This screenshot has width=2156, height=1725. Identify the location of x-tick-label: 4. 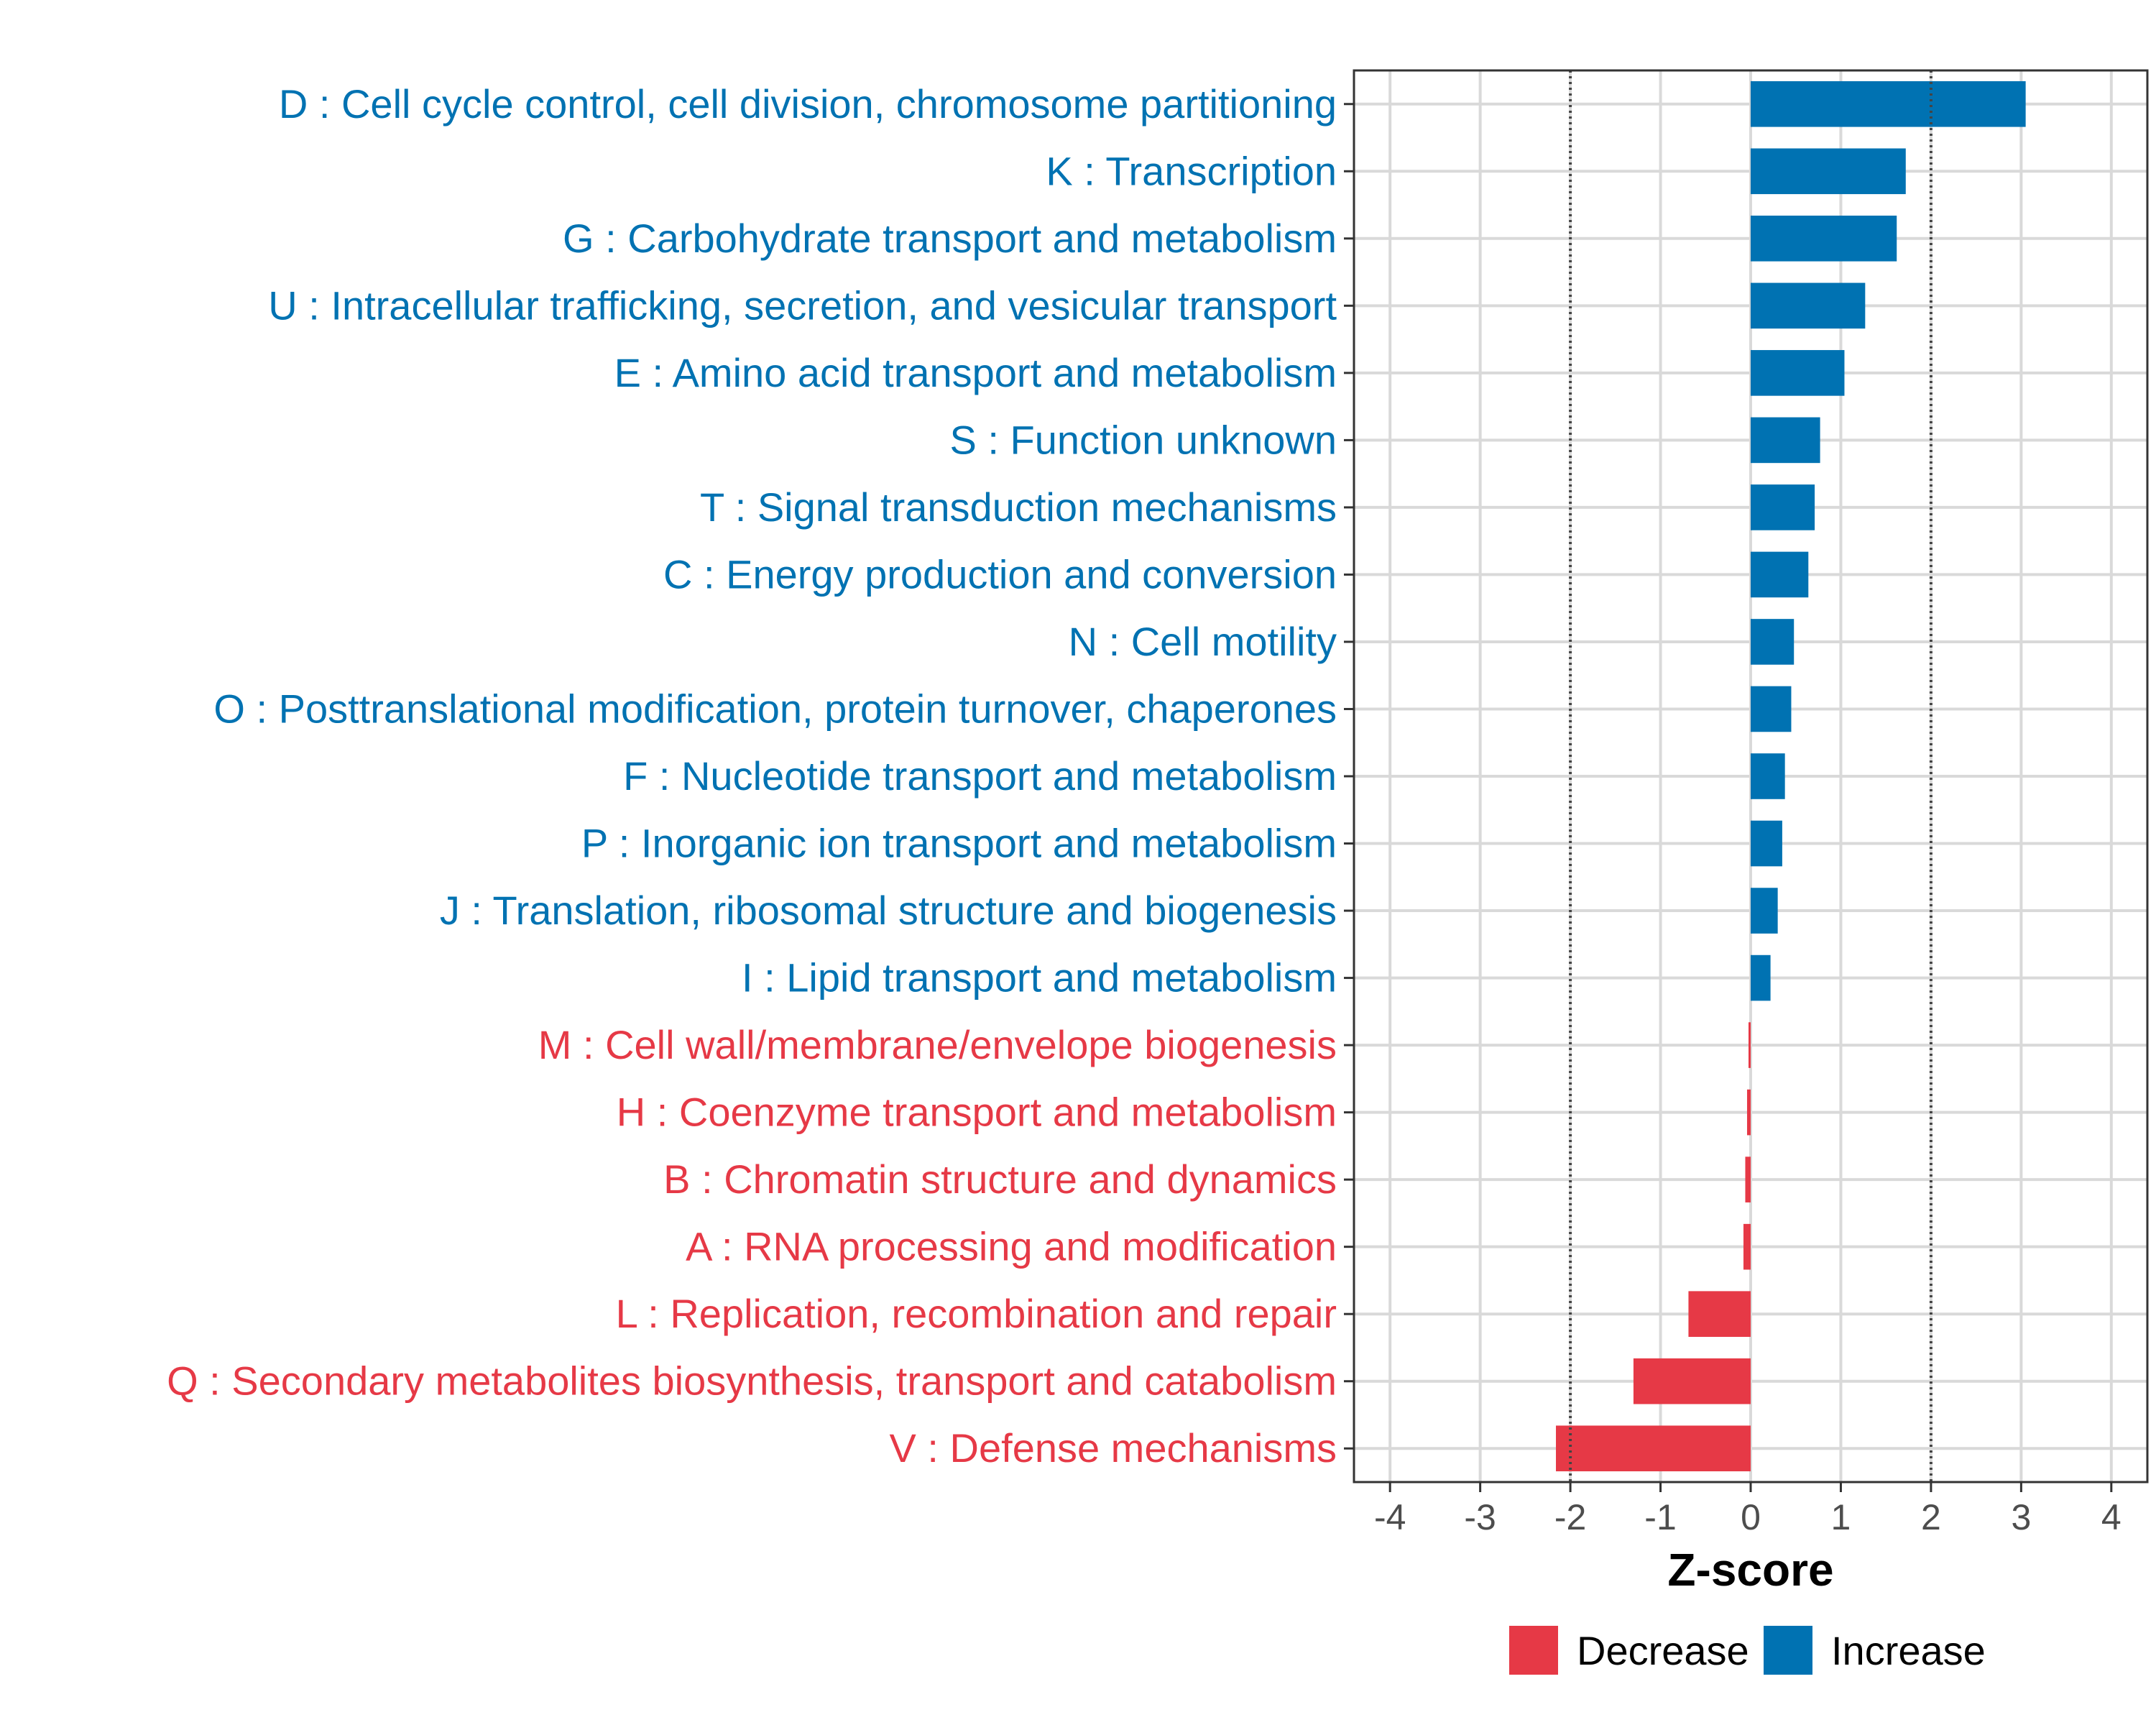
(2111, 1517).